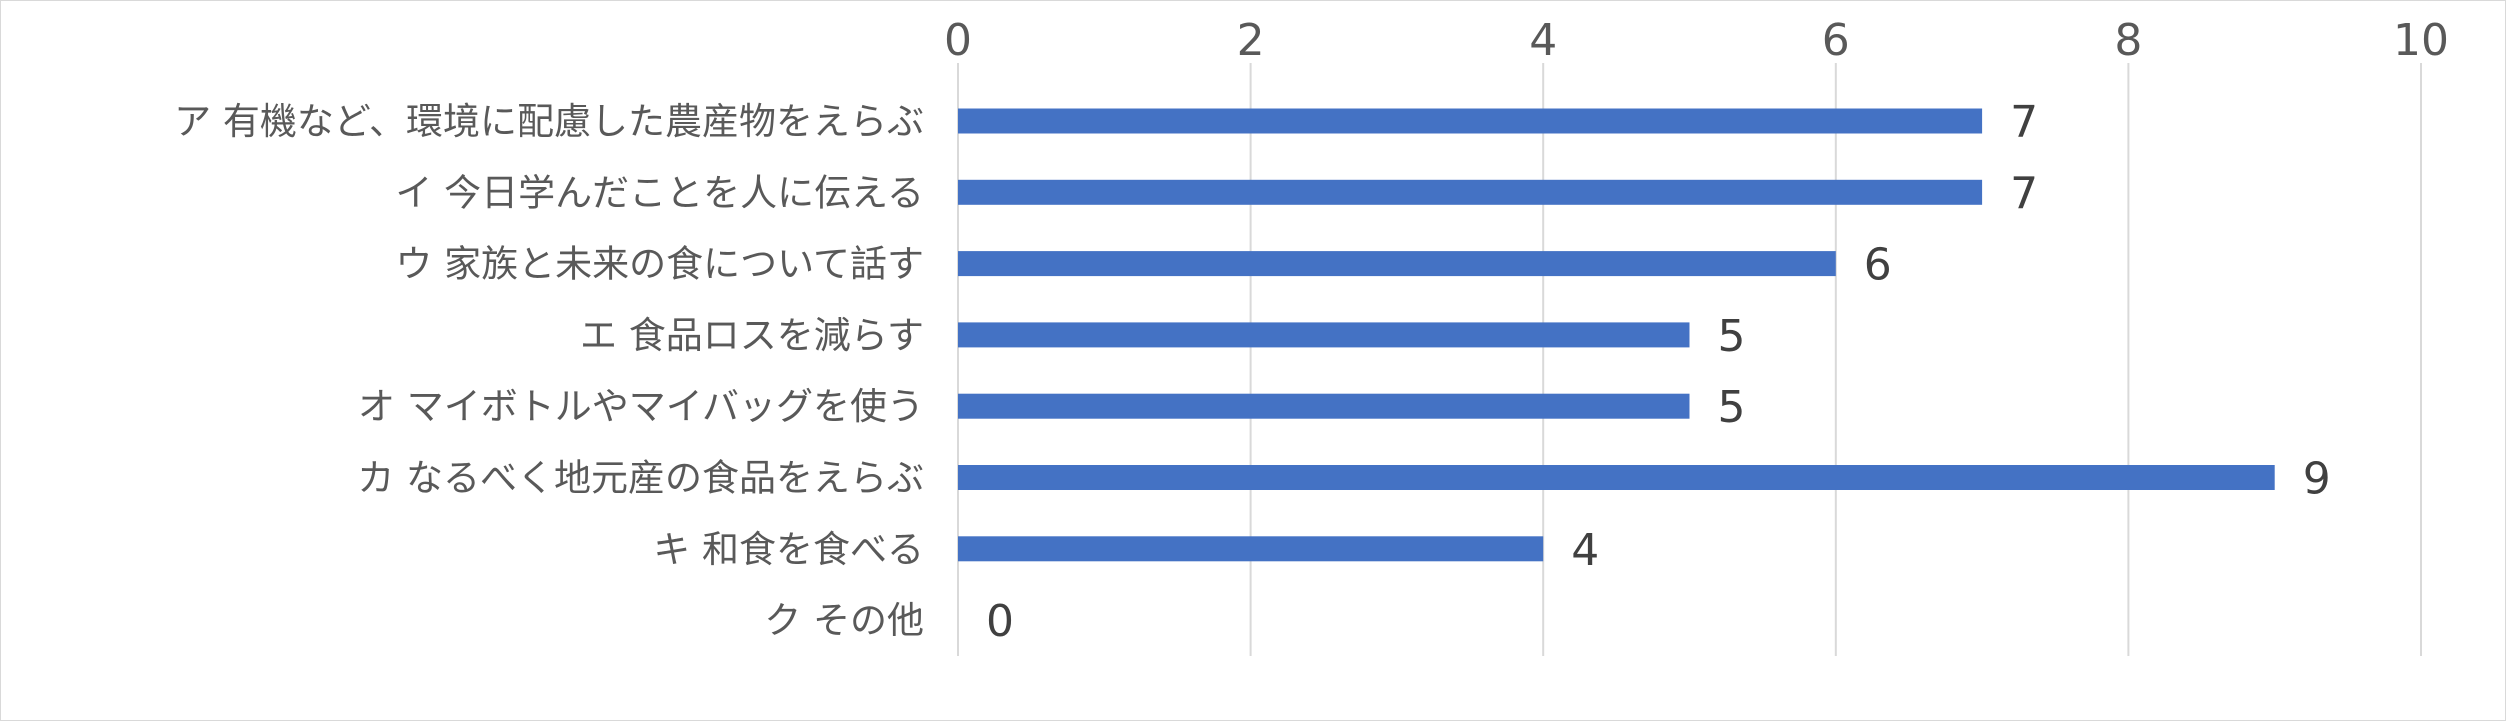 Image resolution: width=2506 pixels, height=722 pixels. I want to click on category-label: オ マイボトルやマイバッグを使う, so click(641, 406).